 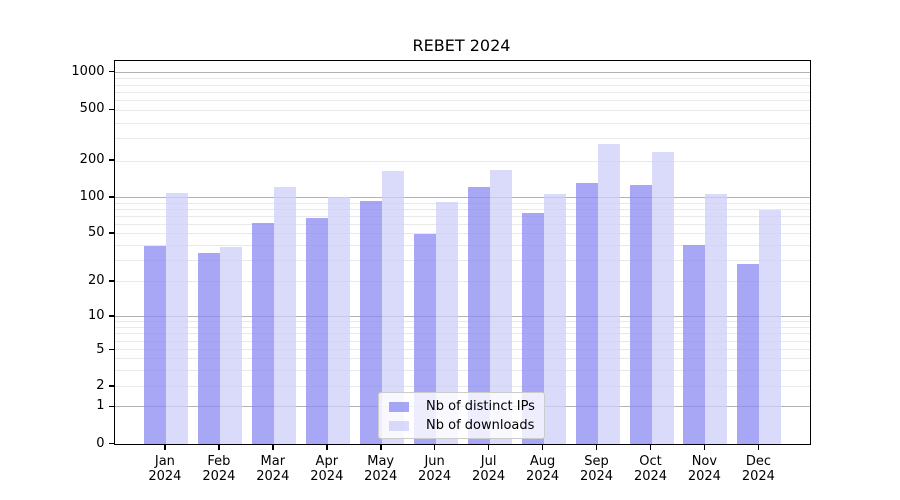 What do you see at coordinates (96, 315) in the screenshot?
I see `y-tick-label: 10` at bounding box center [96, 315].